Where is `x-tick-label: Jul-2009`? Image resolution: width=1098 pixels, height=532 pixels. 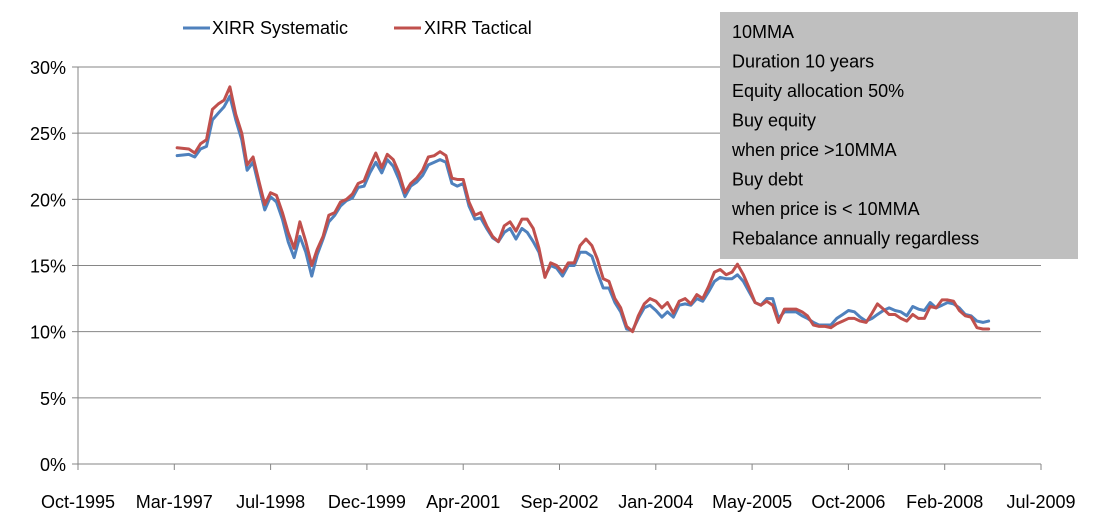 x-tick-label: Jul-2009 is located at coordinates (1040, 502).